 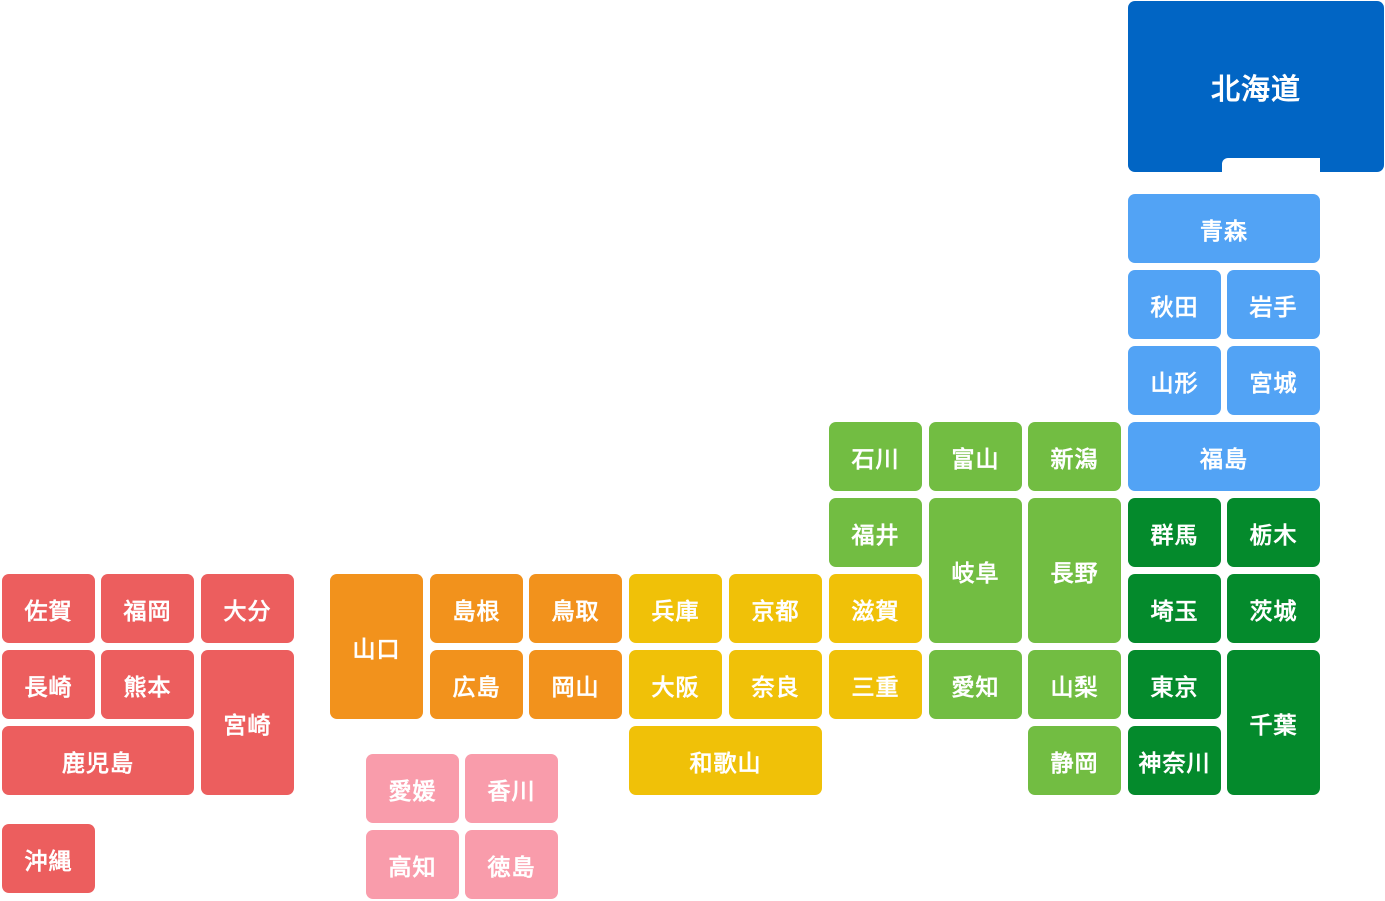 I want to click on prefecture-aichi: 愛知, so click(x=975, y=684).